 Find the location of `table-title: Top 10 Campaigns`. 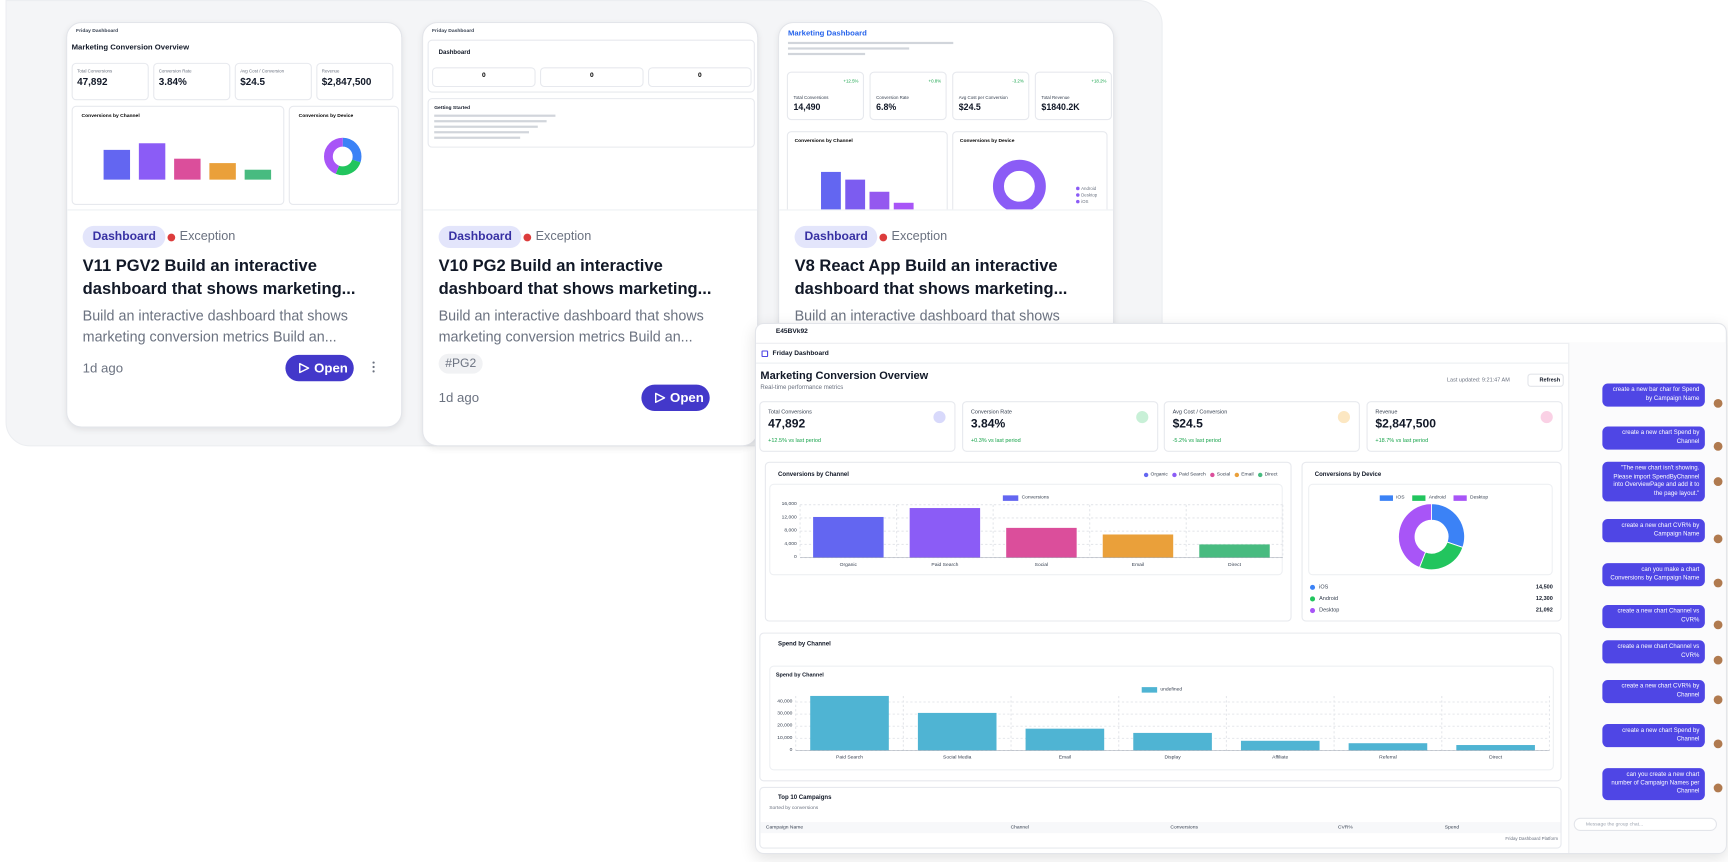

table-title: Top 10 Campaigns is located at coordinates (805, 798).